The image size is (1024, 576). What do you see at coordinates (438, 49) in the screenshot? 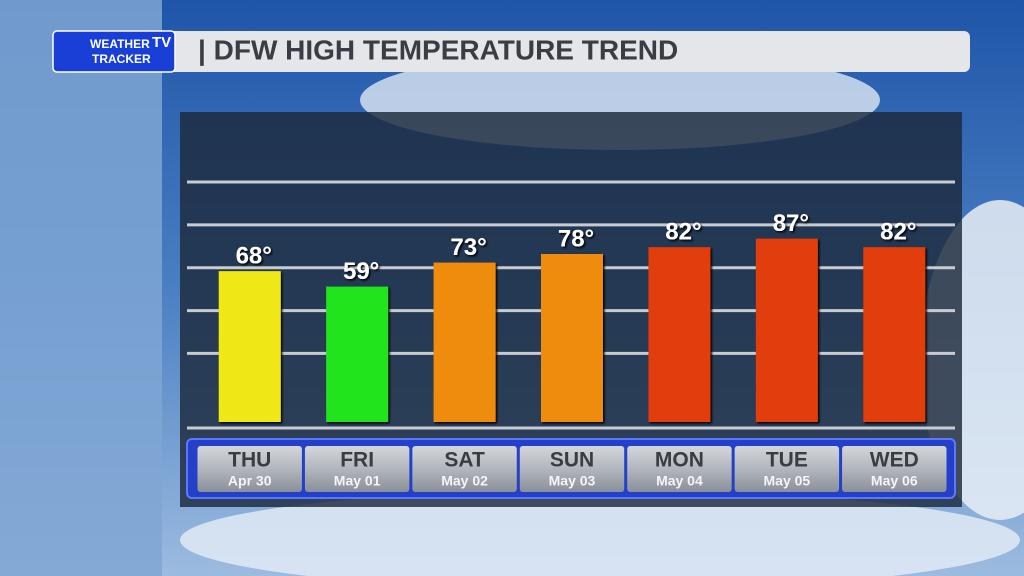
I see `chart-title: | DFW HIGH TEMPERATURE TREND` at bounding box center [438, 49].